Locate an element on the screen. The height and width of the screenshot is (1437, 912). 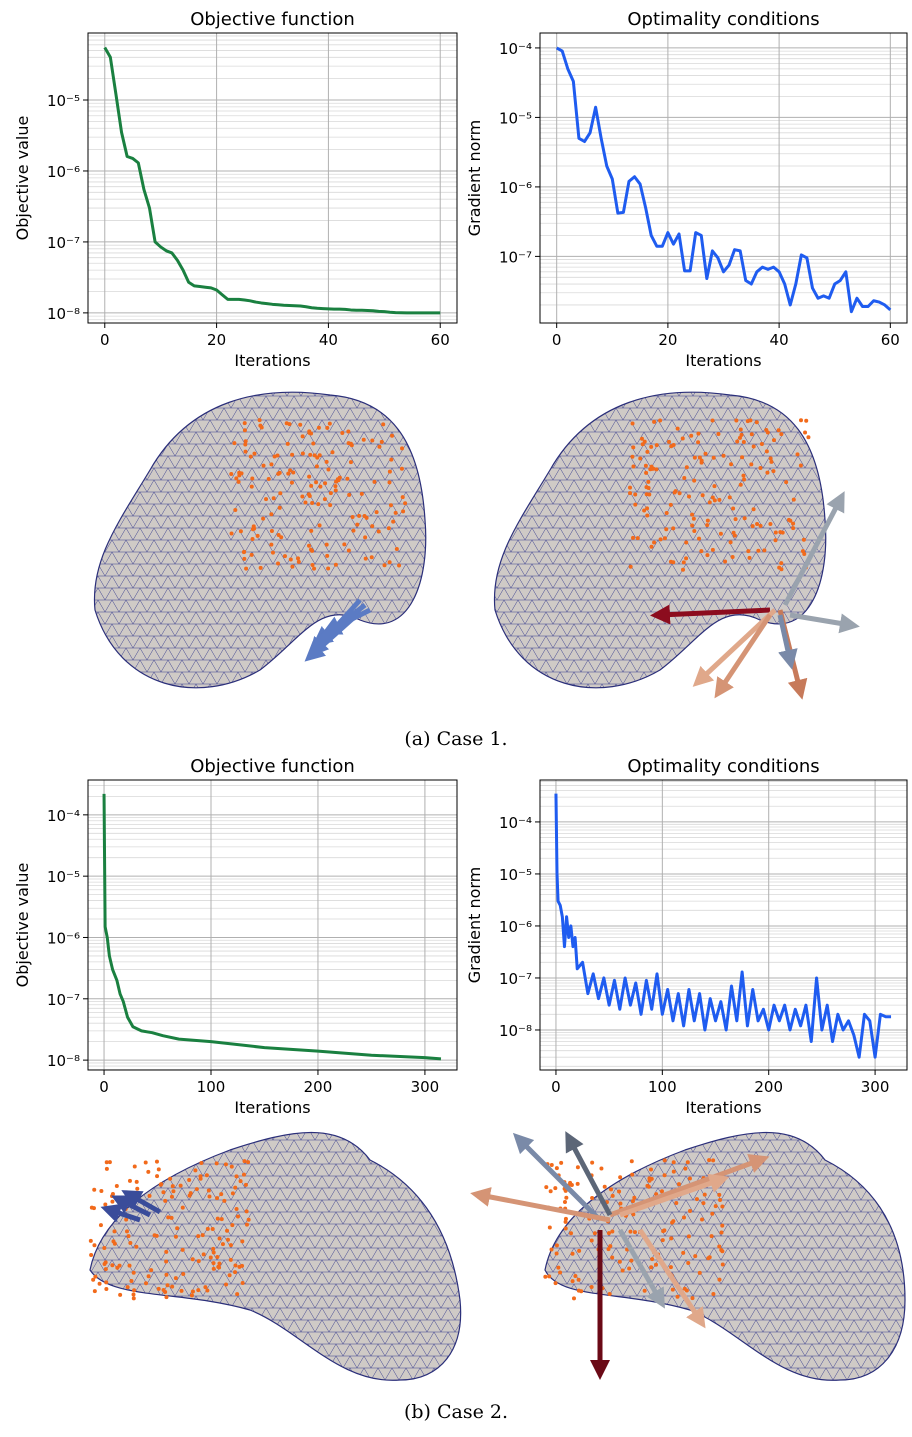
plot-frame is located at coordinates (272, 925).